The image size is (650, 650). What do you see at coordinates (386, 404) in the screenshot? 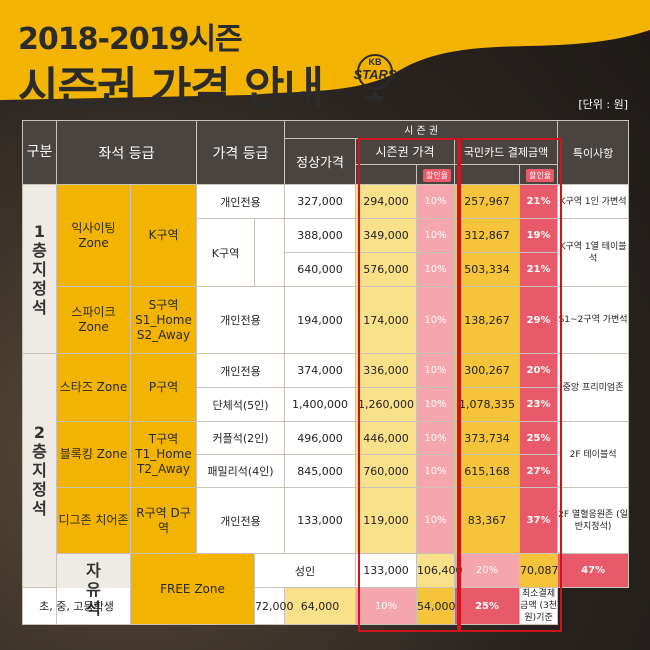
I see `season-price: 1,260,000` at bounding box center [386, 404].